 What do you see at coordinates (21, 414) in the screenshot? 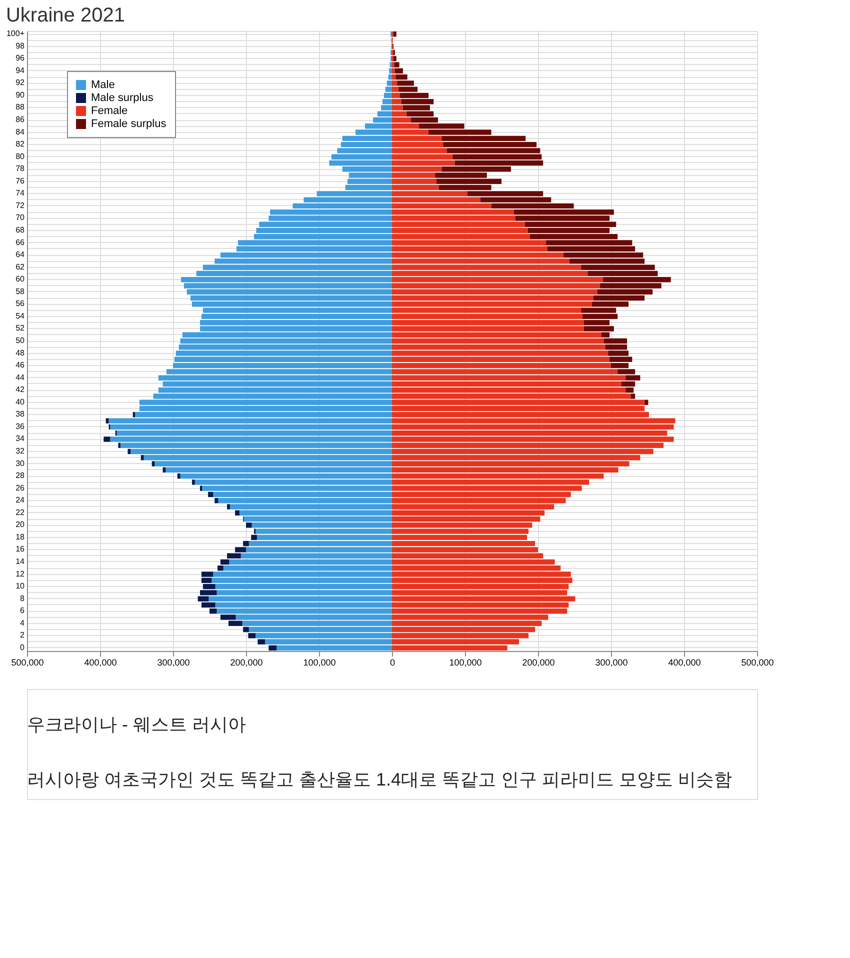
I see `y-tick-label: 38` at bounding box center [21, 414].